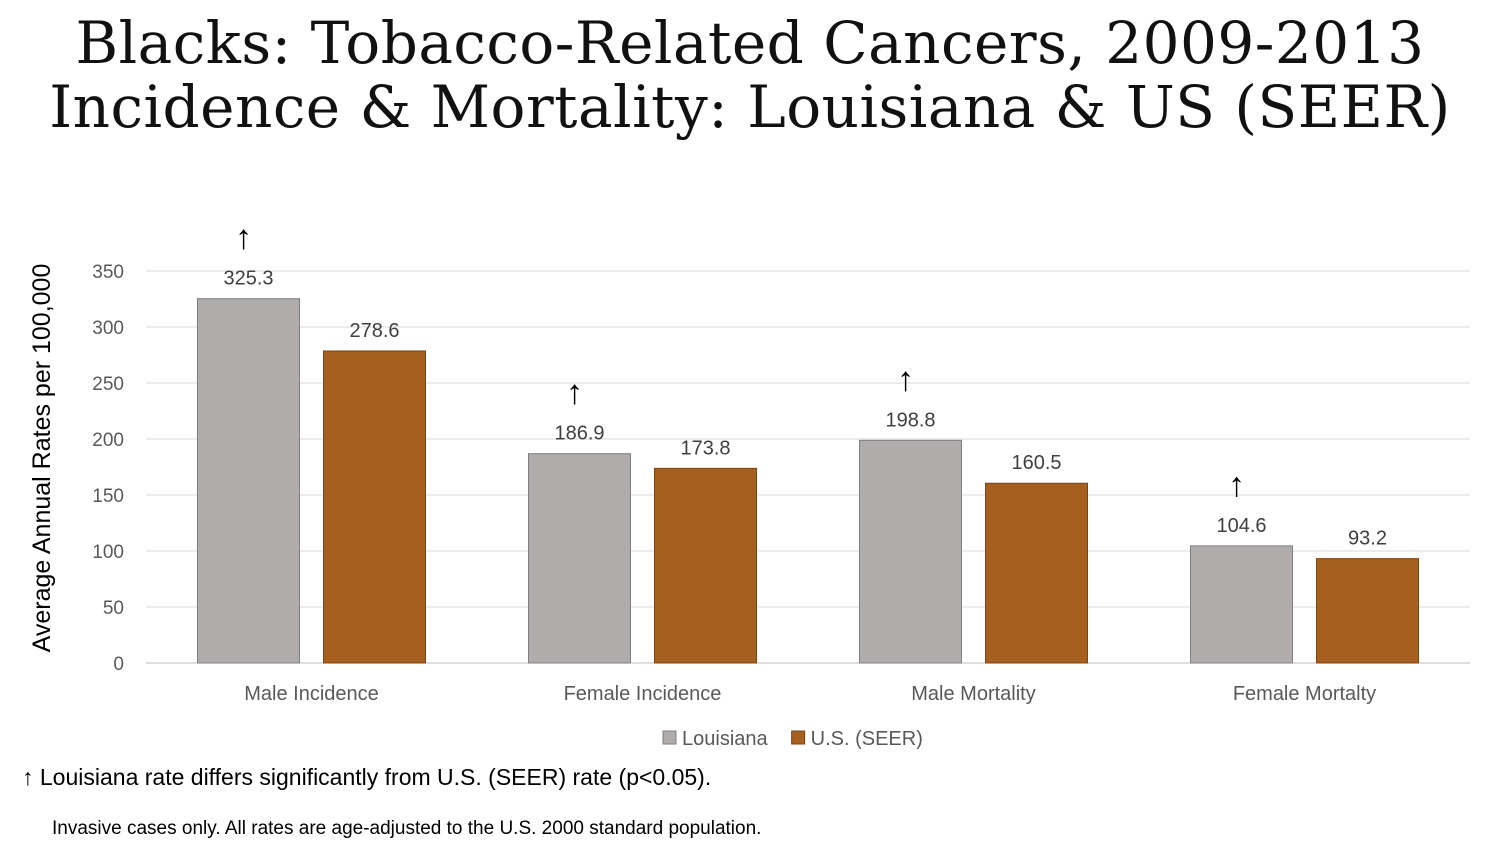 The height and width of the screenshot is (858, 1500). I want to click on data-label: 278.6, so click(374, 331).